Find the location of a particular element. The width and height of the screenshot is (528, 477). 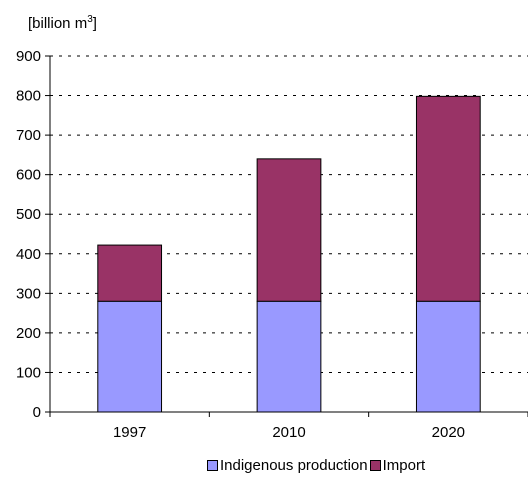

legend-item-import: Import is located at coordinates (397, 465).